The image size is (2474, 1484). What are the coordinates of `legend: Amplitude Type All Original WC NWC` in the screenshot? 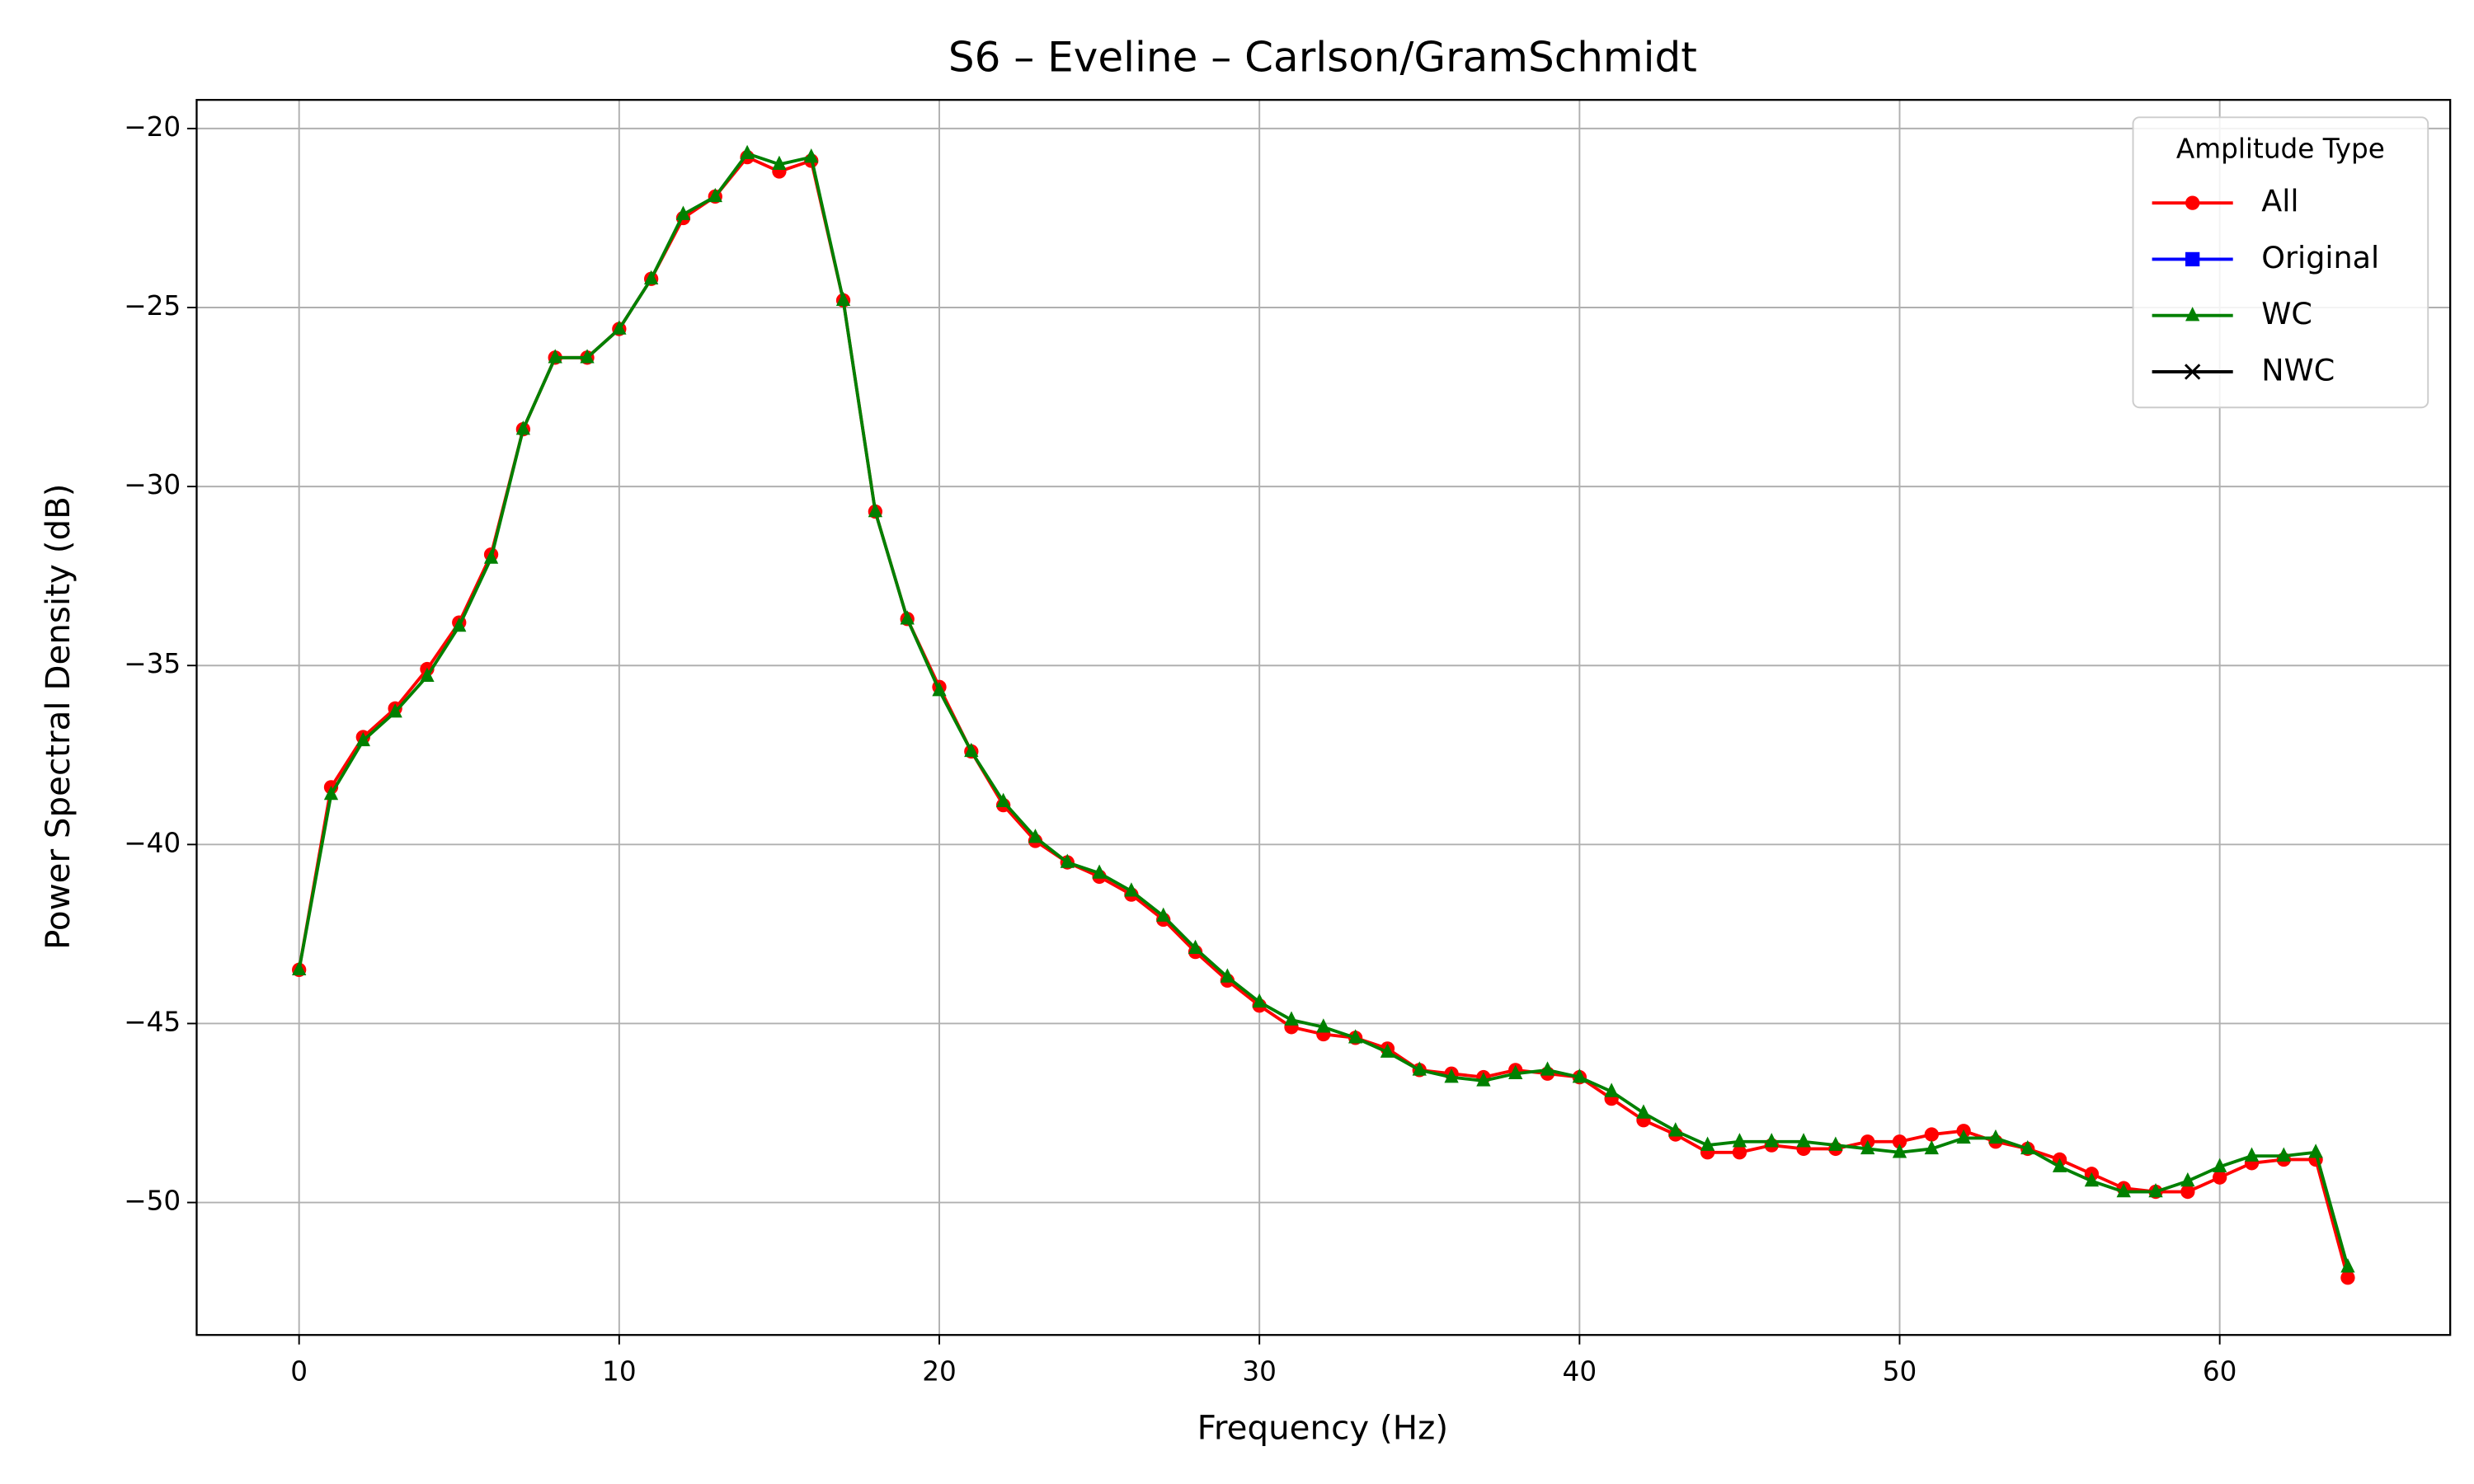 It's located at (2280, 262).